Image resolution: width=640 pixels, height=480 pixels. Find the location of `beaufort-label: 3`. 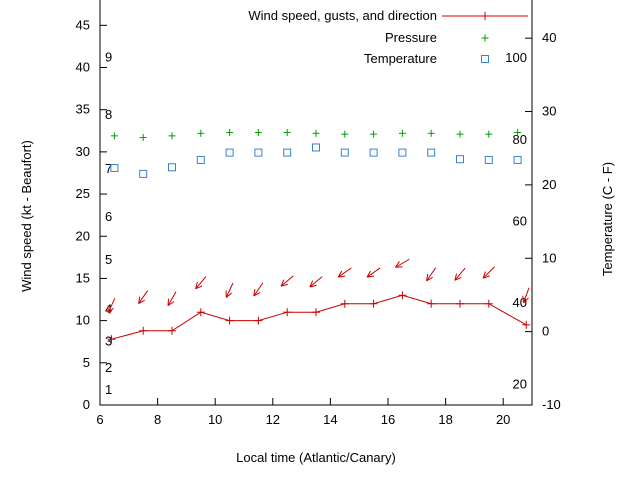

beaufort-label: 3 is located at coordinates (108, 341).